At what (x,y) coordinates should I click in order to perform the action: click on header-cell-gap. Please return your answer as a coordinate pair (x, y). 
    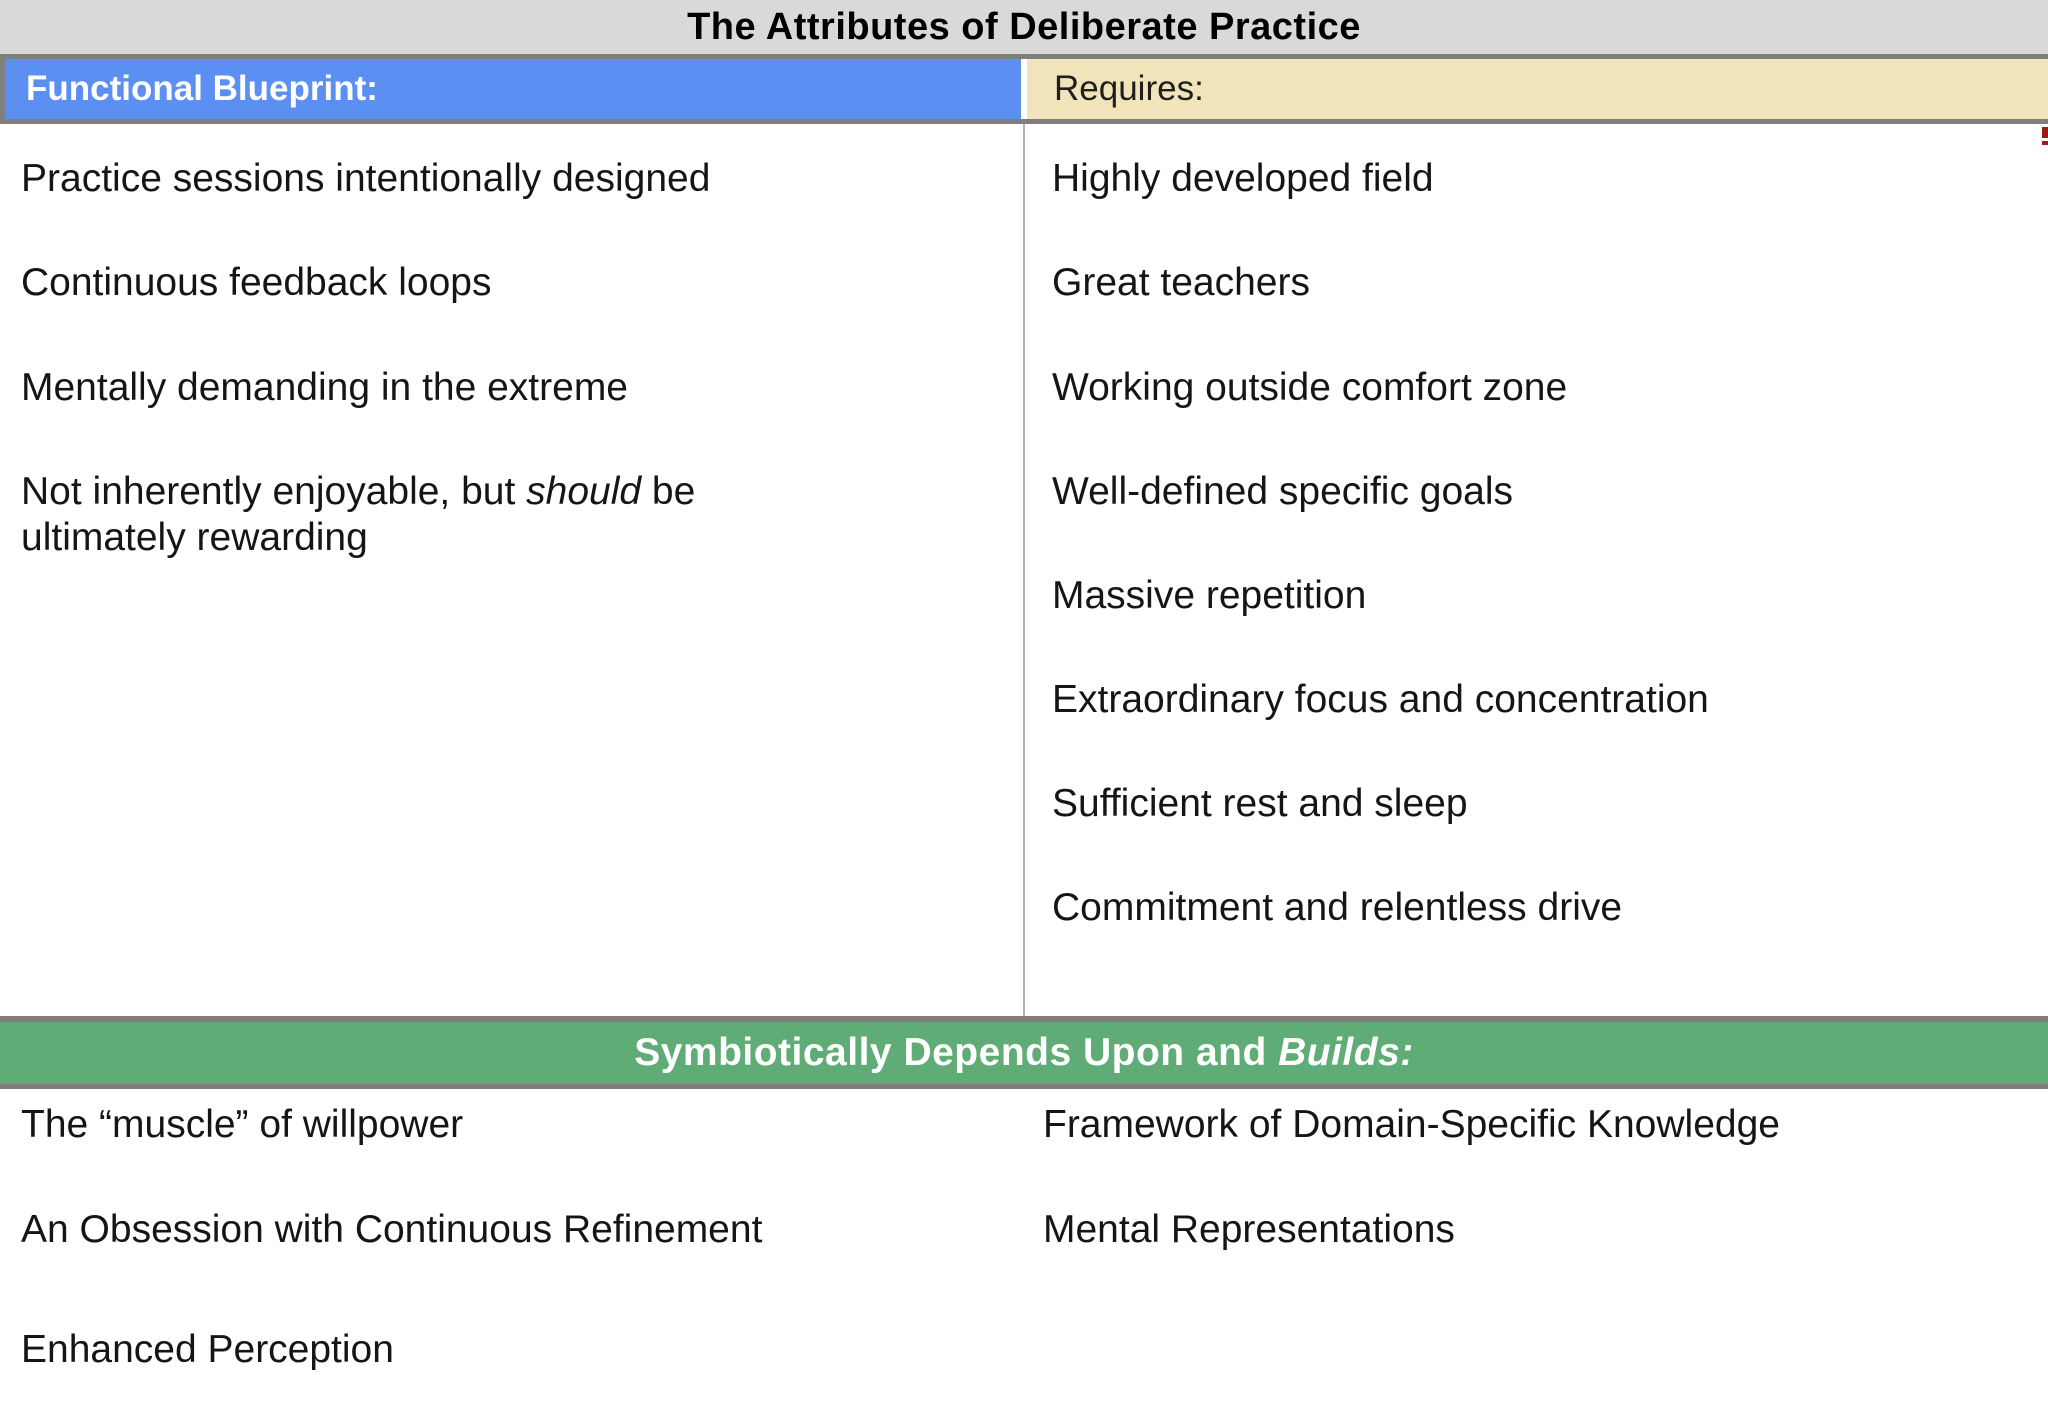
    Looking at the image, I should click on (1024, 89).